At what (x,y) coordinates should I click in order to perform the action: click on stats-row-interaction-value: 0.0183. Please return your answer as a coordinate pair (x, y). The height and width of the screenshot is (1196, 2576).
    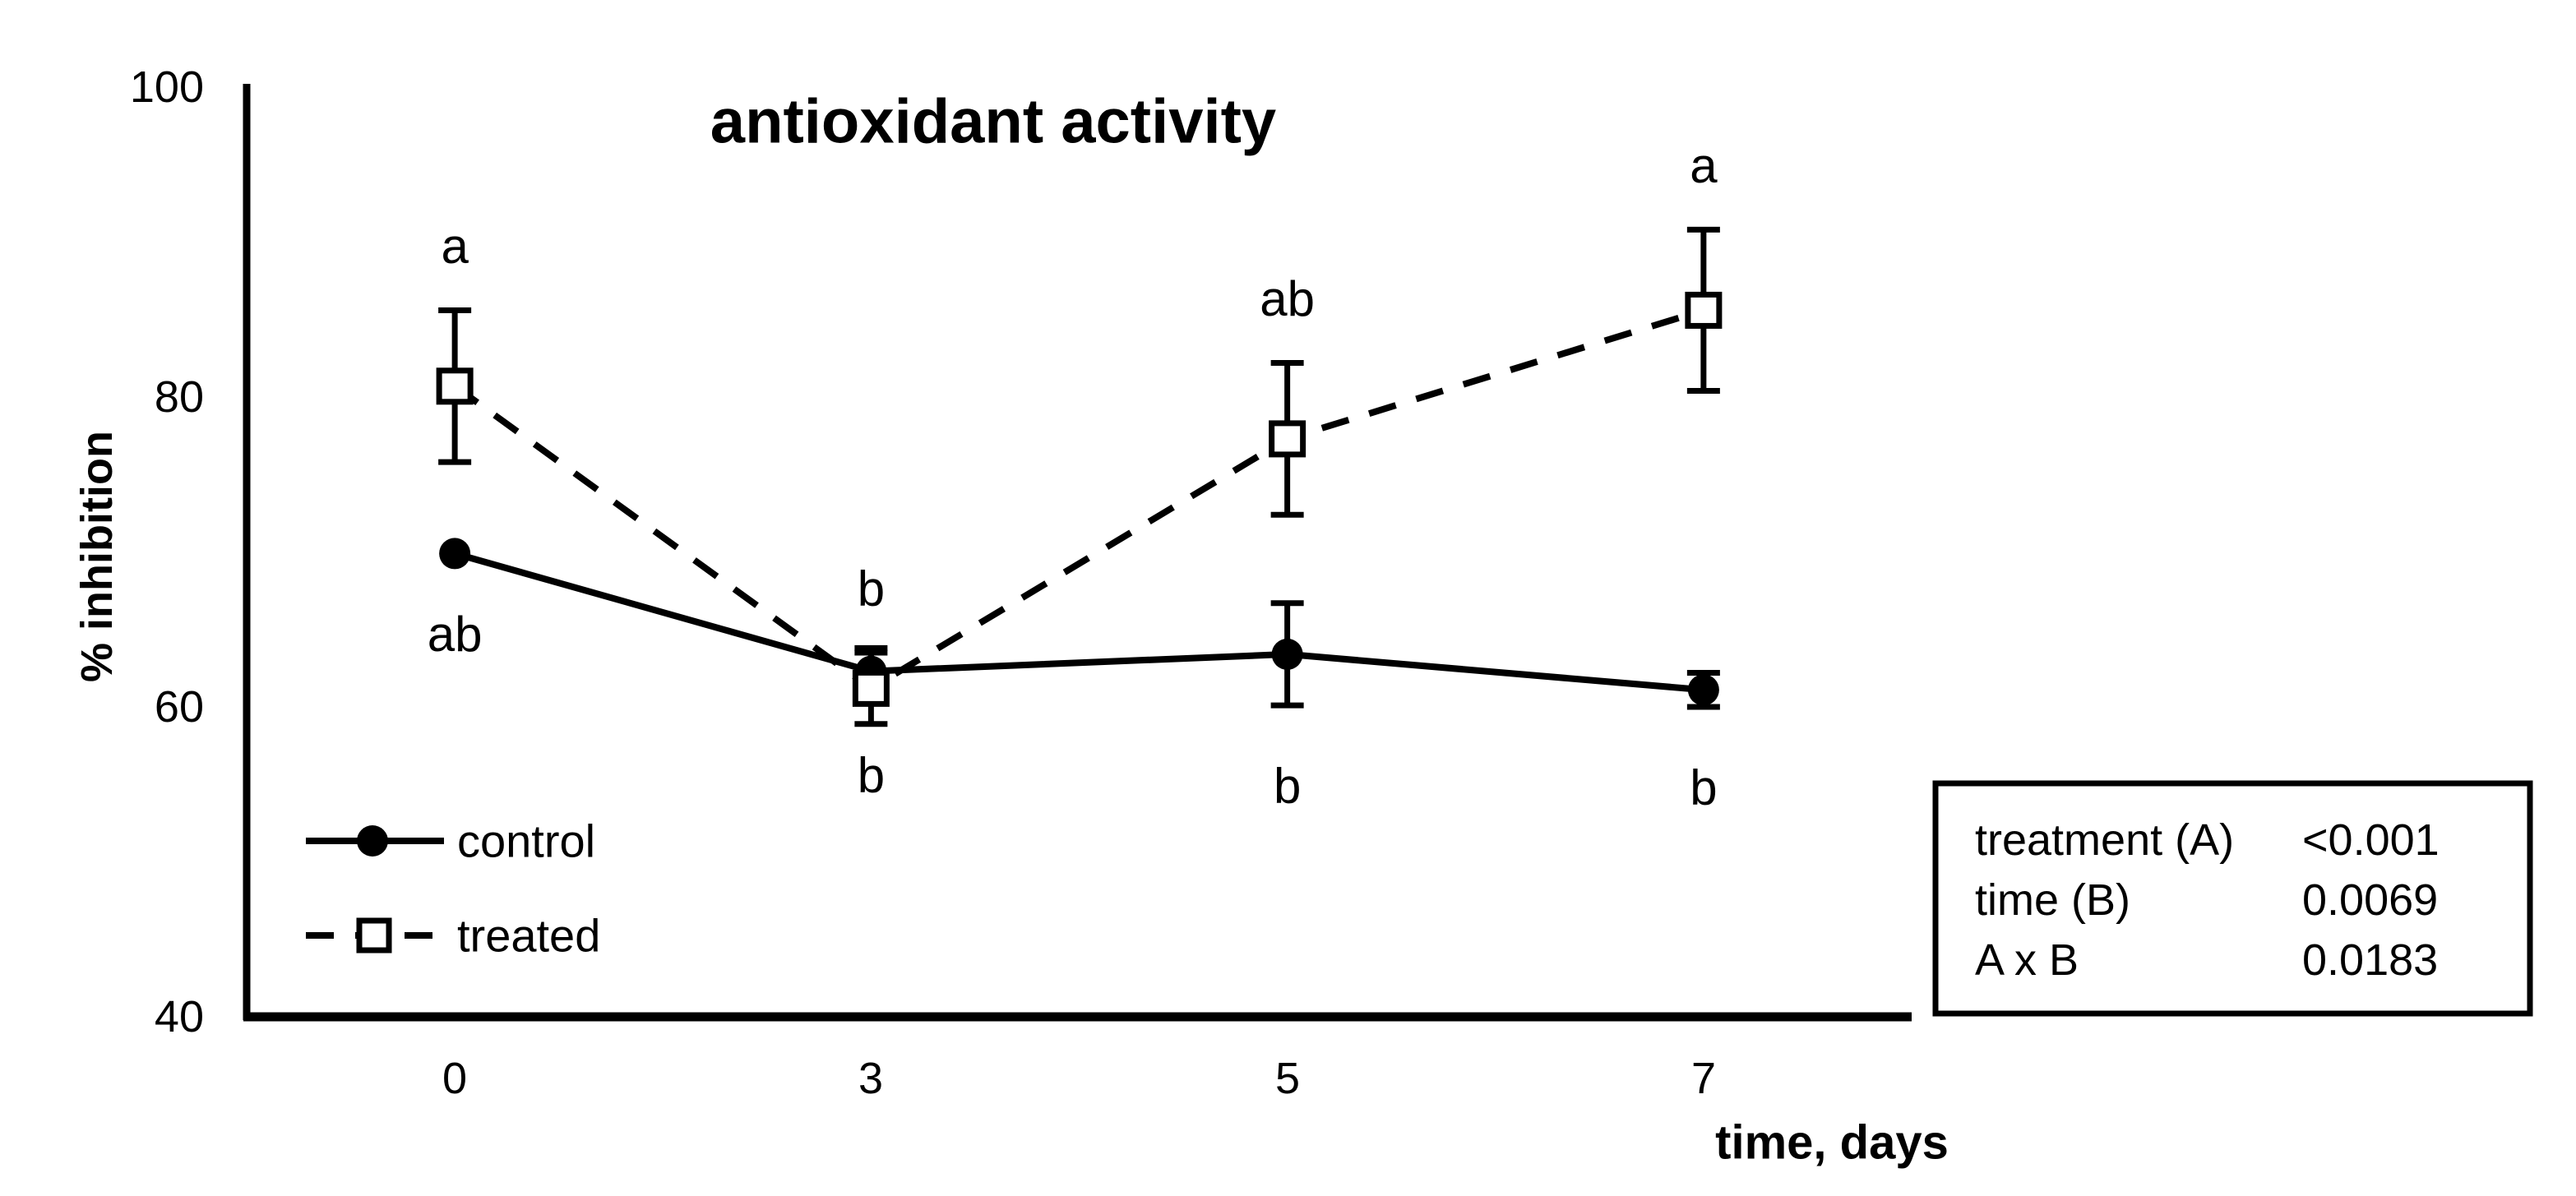
    Looking at the image, I should click on (2370, 960).